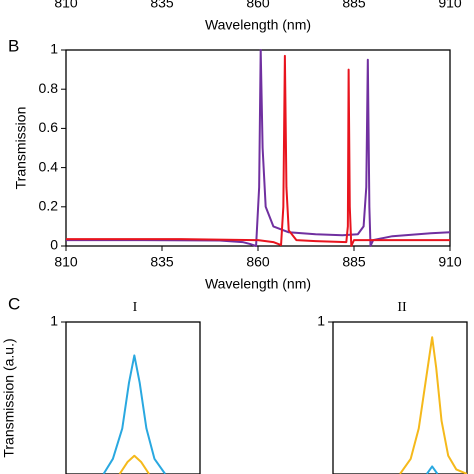  I want to click on y-tick-label: 0.8, so click(49, 88).